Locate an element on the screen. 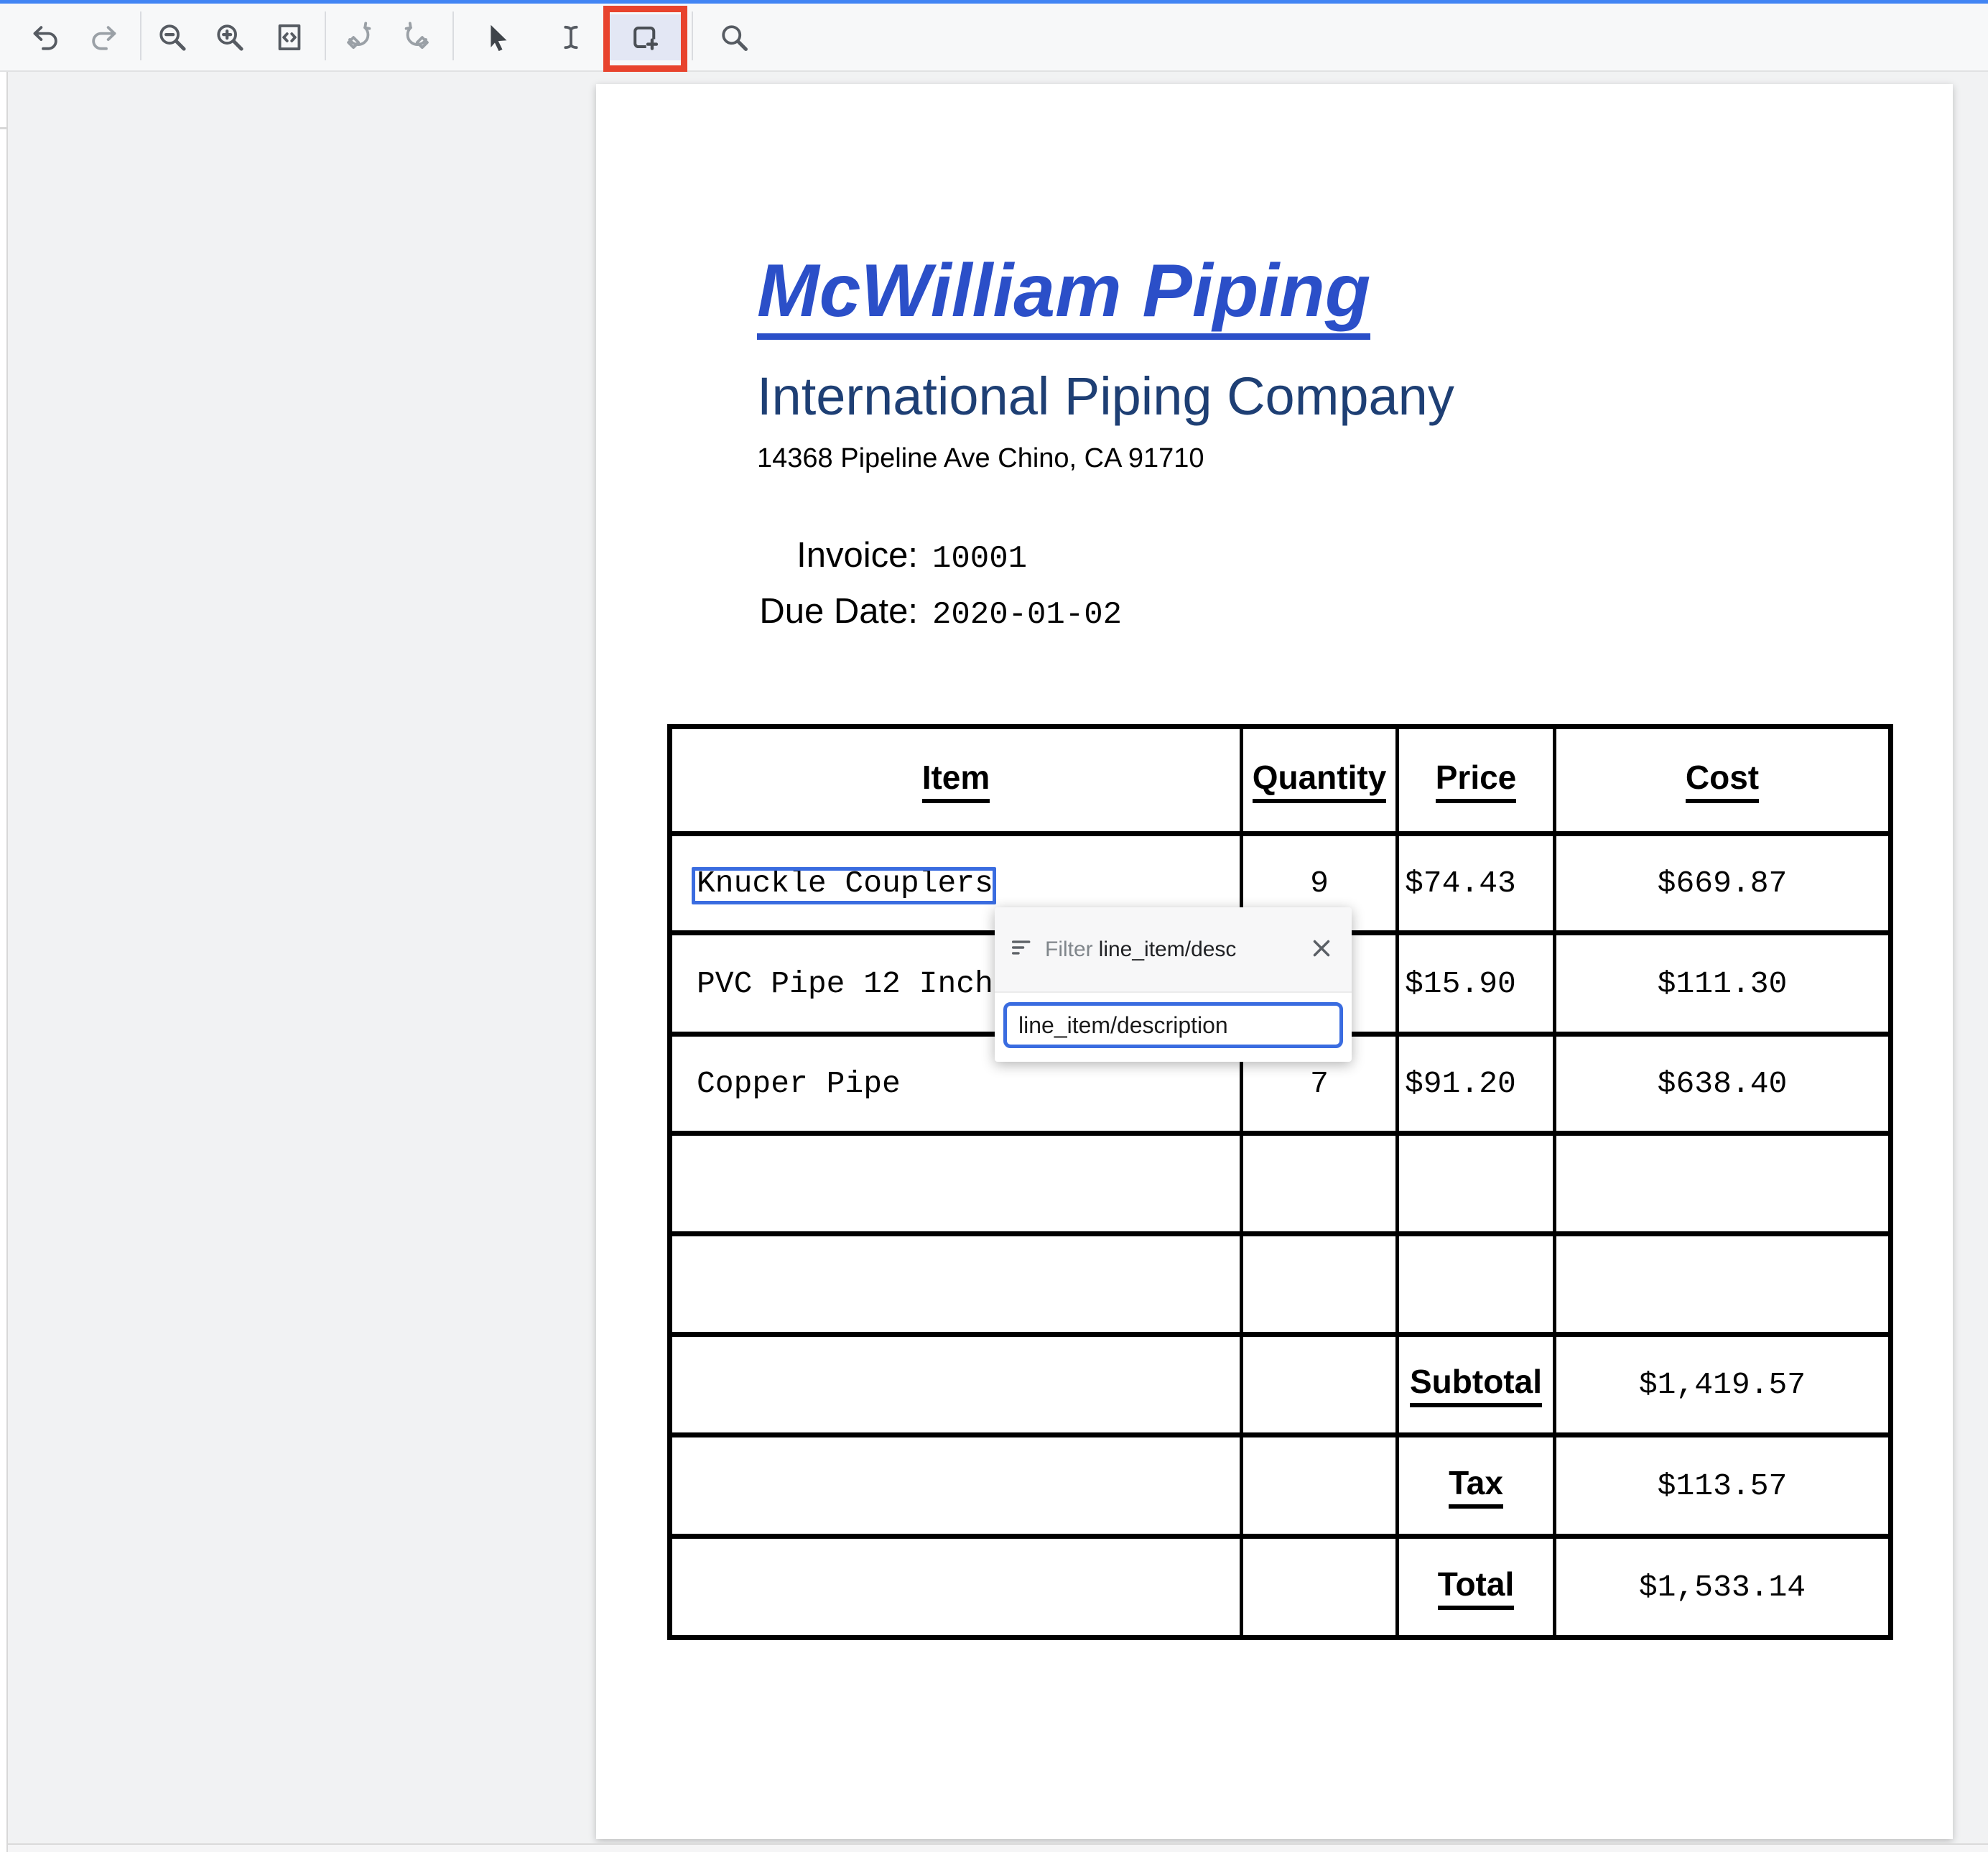  column-header-cost: Cost is located at coordinates (1722, 780).